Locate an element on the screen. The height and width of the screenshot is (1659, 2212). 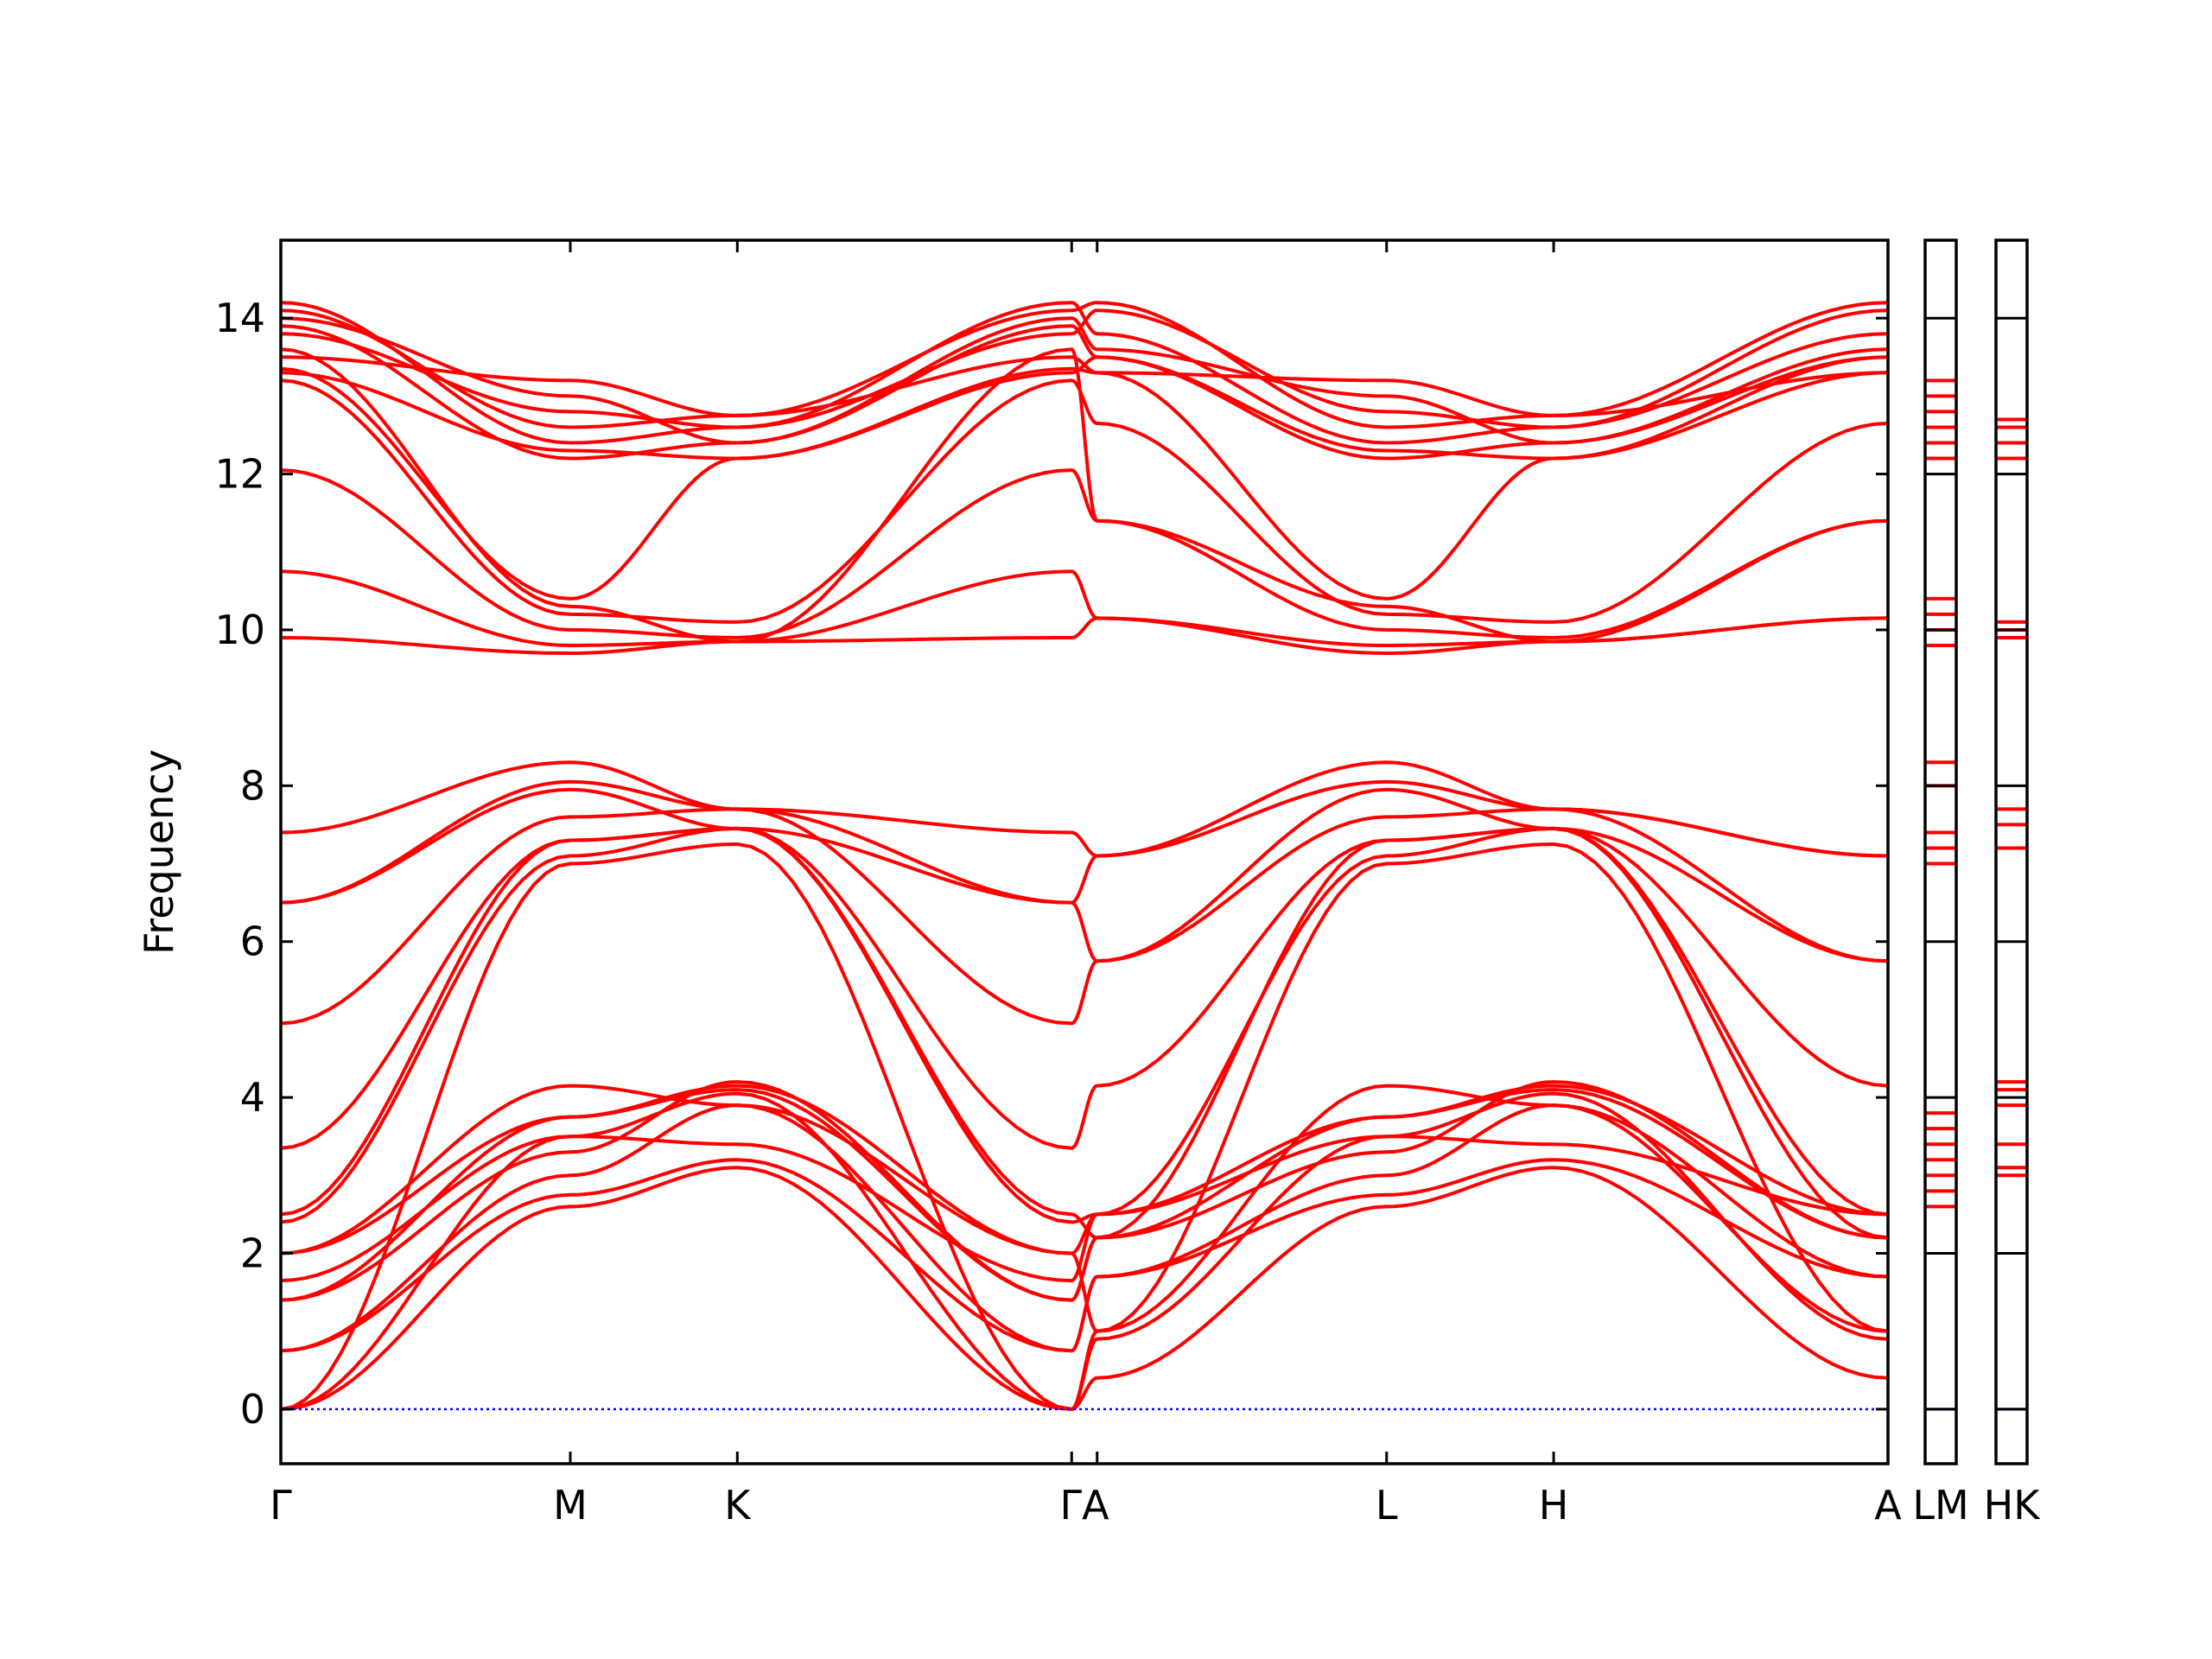
y-tick-label: 8 is located at coordinates (252, 785).